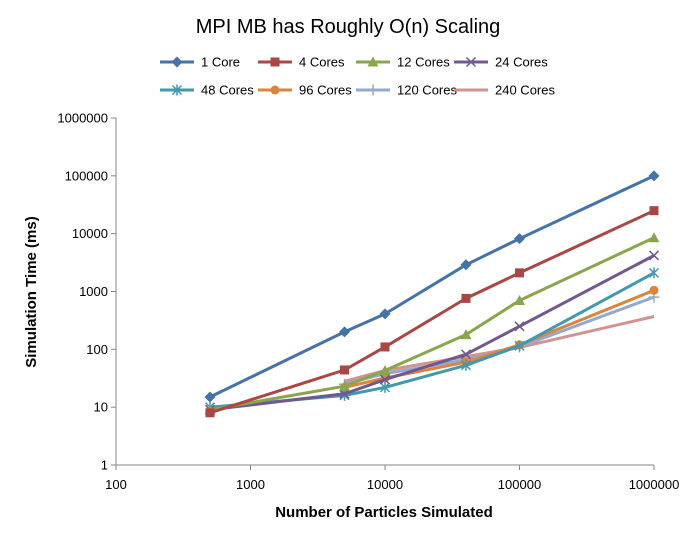 This screenshot has width=697, height=544. I want to click on x-tick-label: 100000, so click(519, 484).